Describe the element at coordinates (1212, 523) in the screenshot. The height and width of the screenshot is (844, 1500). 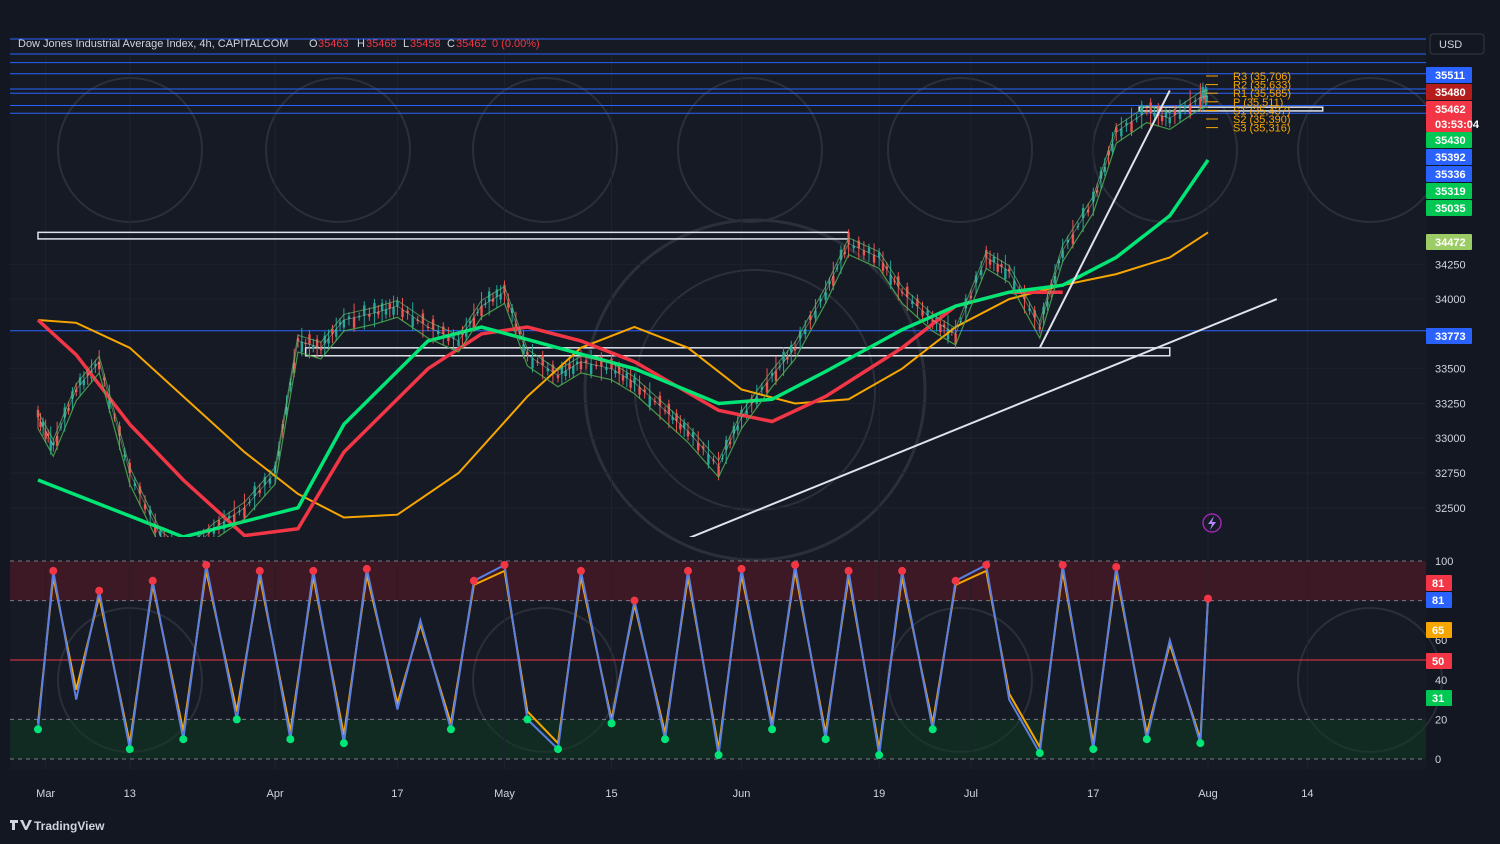
I see `lightning-icon` at that location.